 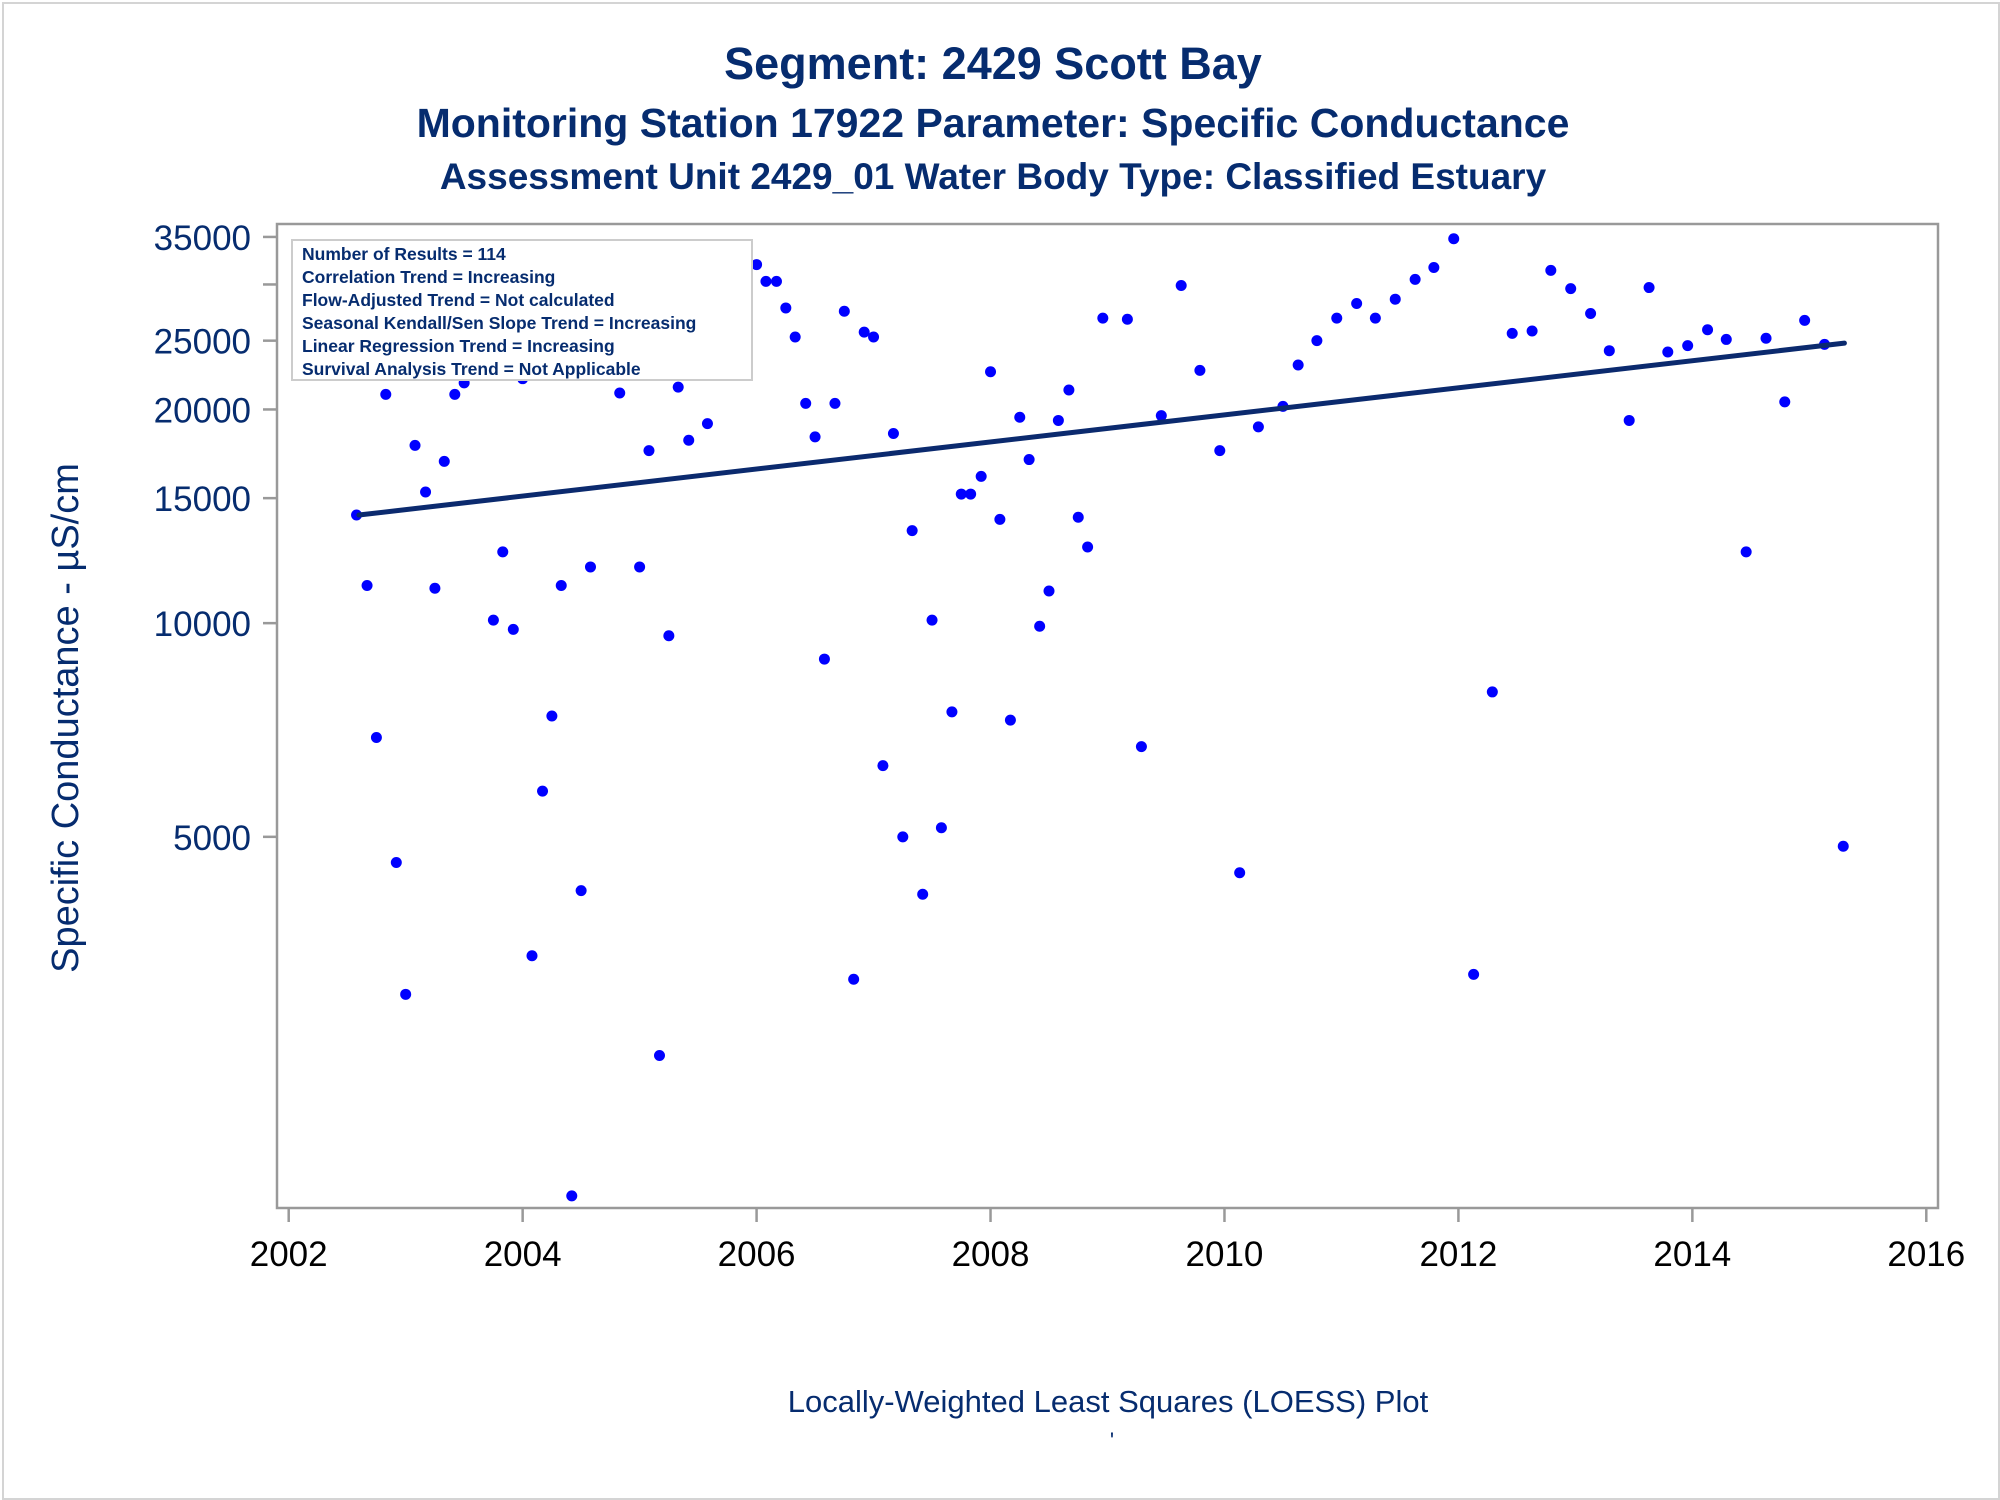 I want to click on stats-line: Survival Analysis Trend = Not Applicable, so click(x=471, y=369).